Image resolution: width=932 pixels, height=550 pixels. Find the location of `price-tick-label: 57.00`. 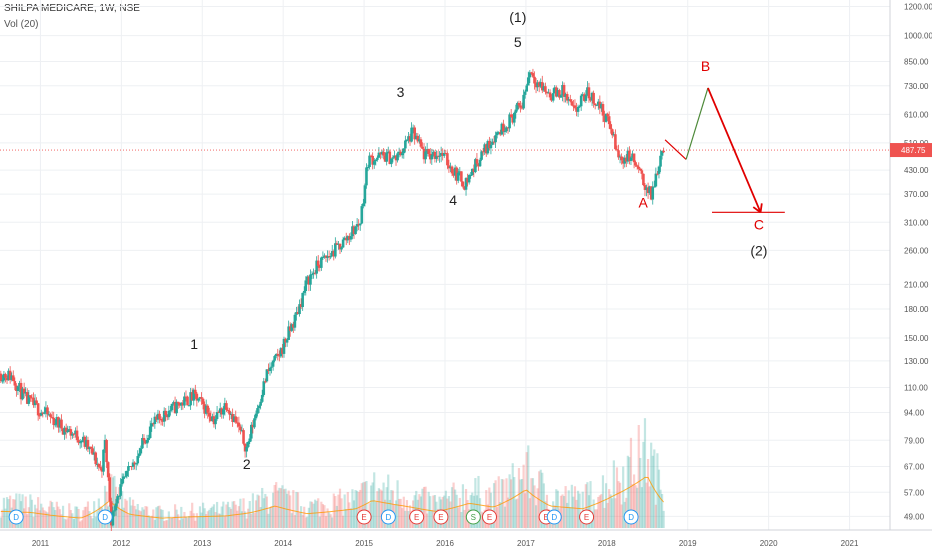

price-tick-label: 57.00 is located at coordinates (914, 492).